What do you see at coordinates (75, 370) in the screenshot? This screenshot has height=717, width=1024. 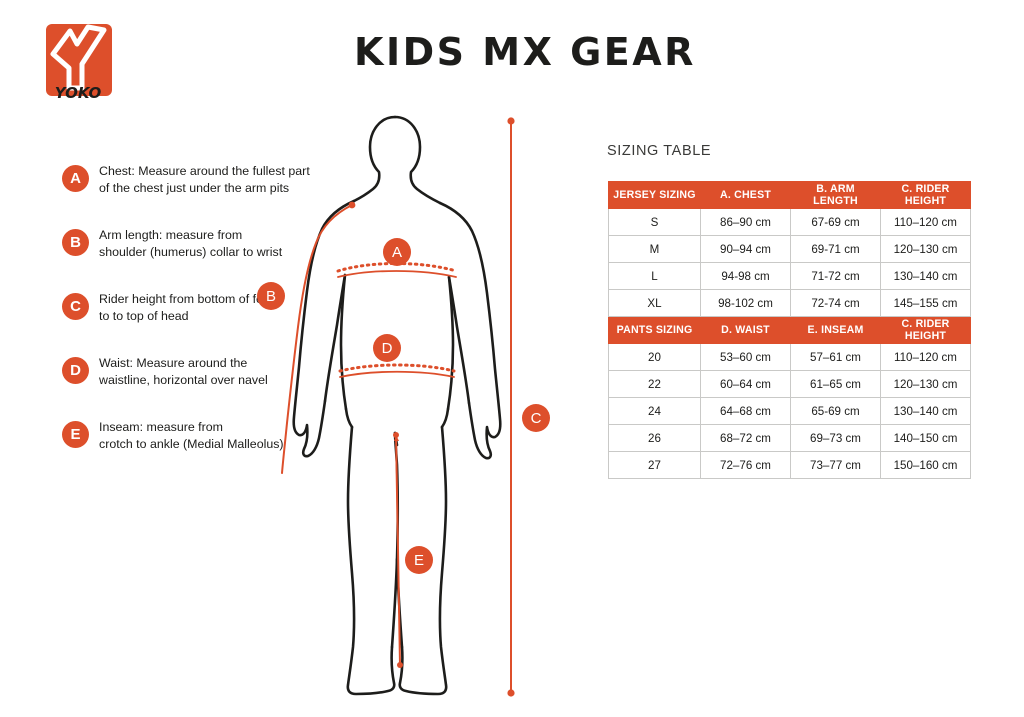 I see `legend-badge-d: D` at bounding box center [75, 370].